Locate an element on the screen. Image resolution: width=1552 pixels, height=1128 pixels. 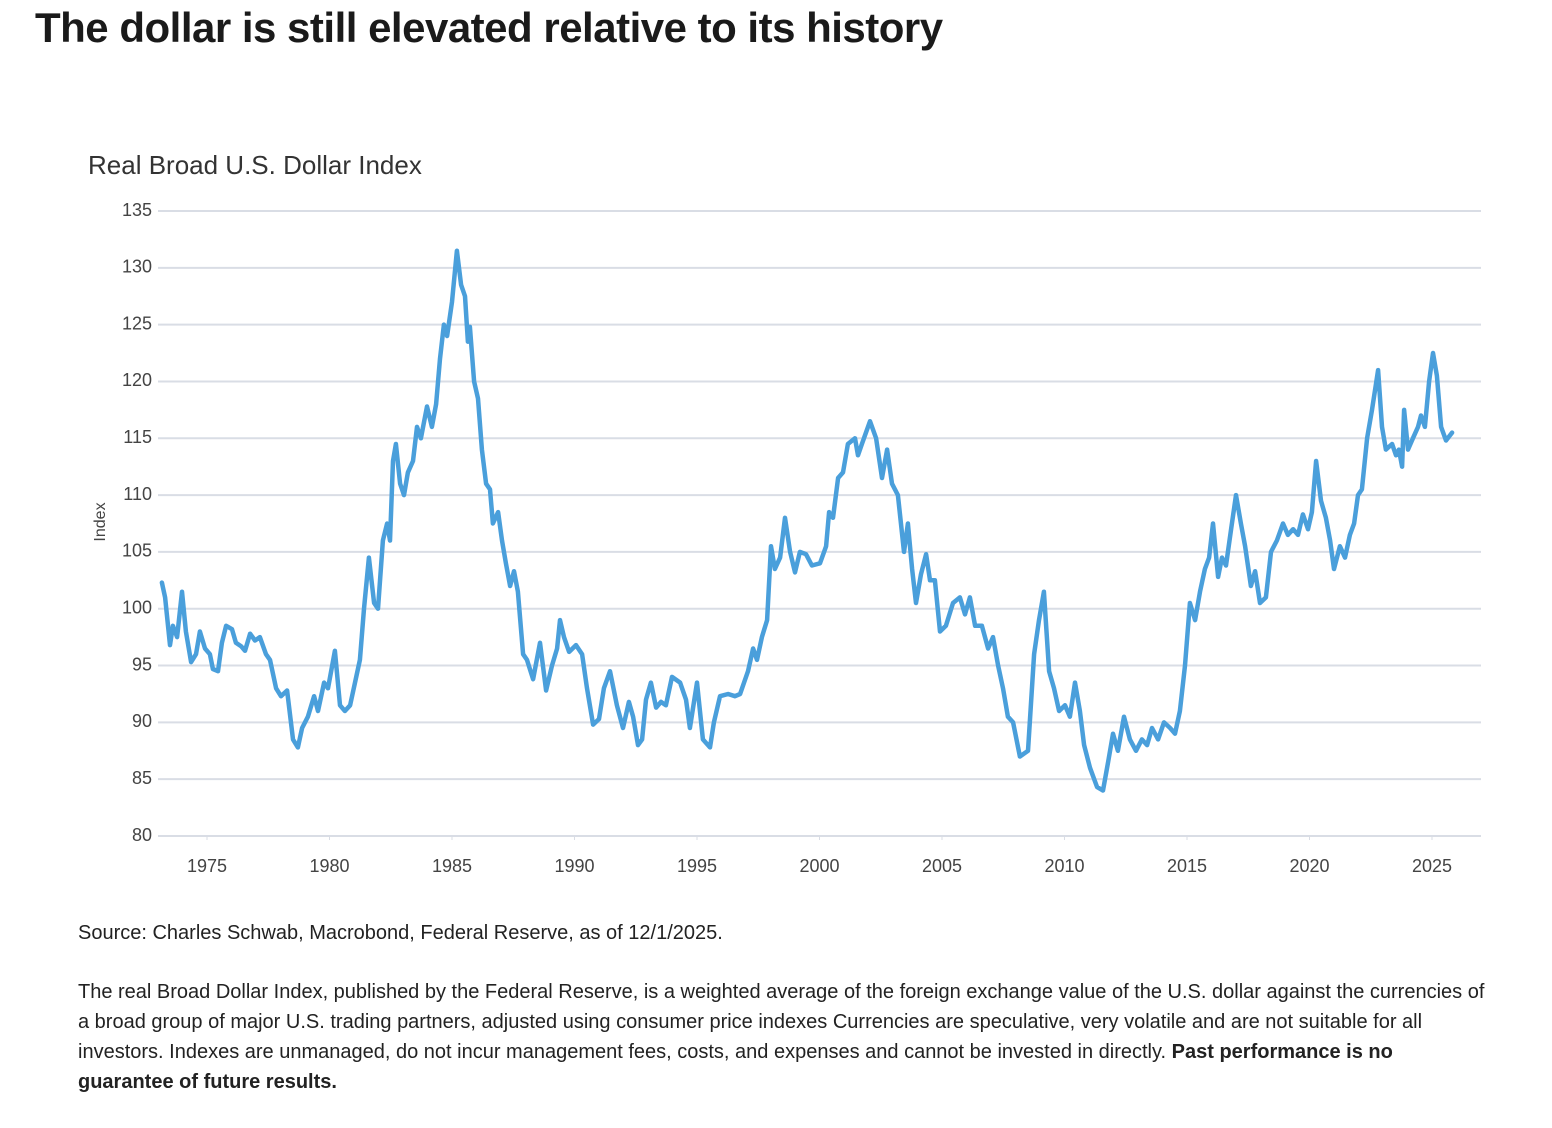
x-tick-label: 1995 is located at coordinates (697, 866).